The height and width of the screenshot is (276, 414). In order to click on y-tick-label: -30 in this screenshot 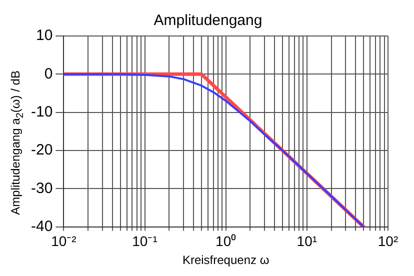, I will do `click(41, 188)`.